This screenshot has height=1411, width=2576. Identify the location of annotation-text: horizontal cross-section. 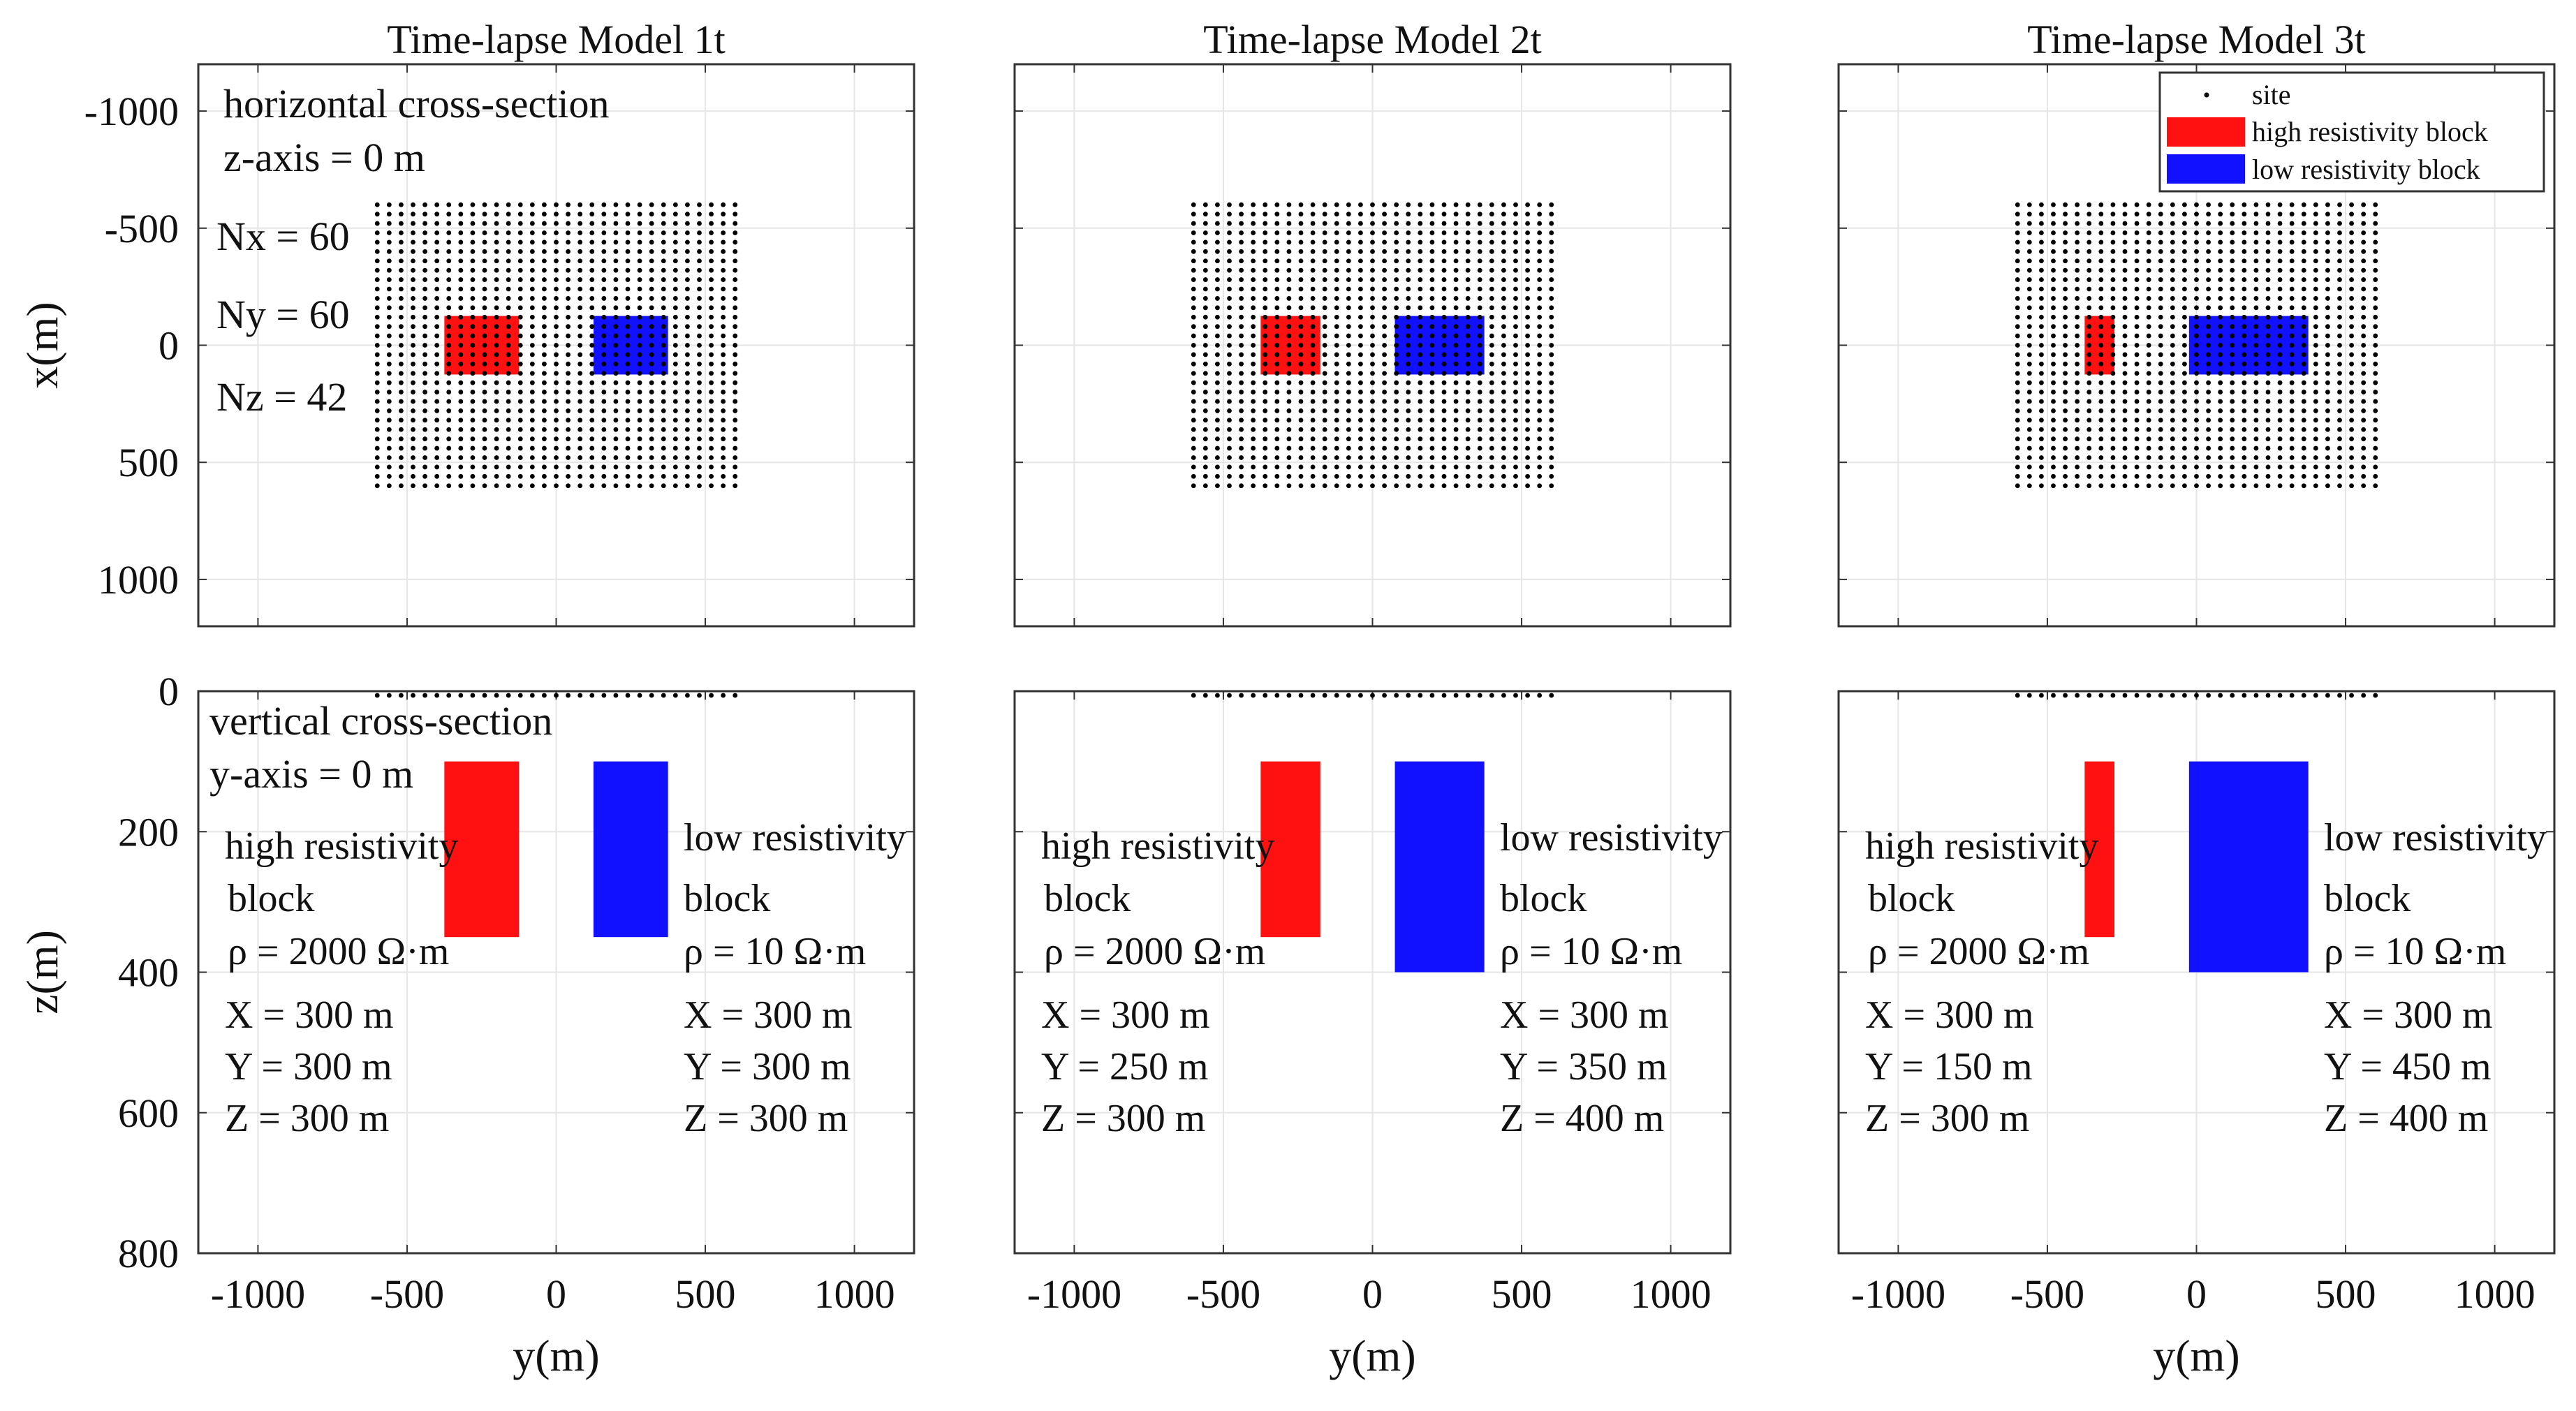
(416, 103).